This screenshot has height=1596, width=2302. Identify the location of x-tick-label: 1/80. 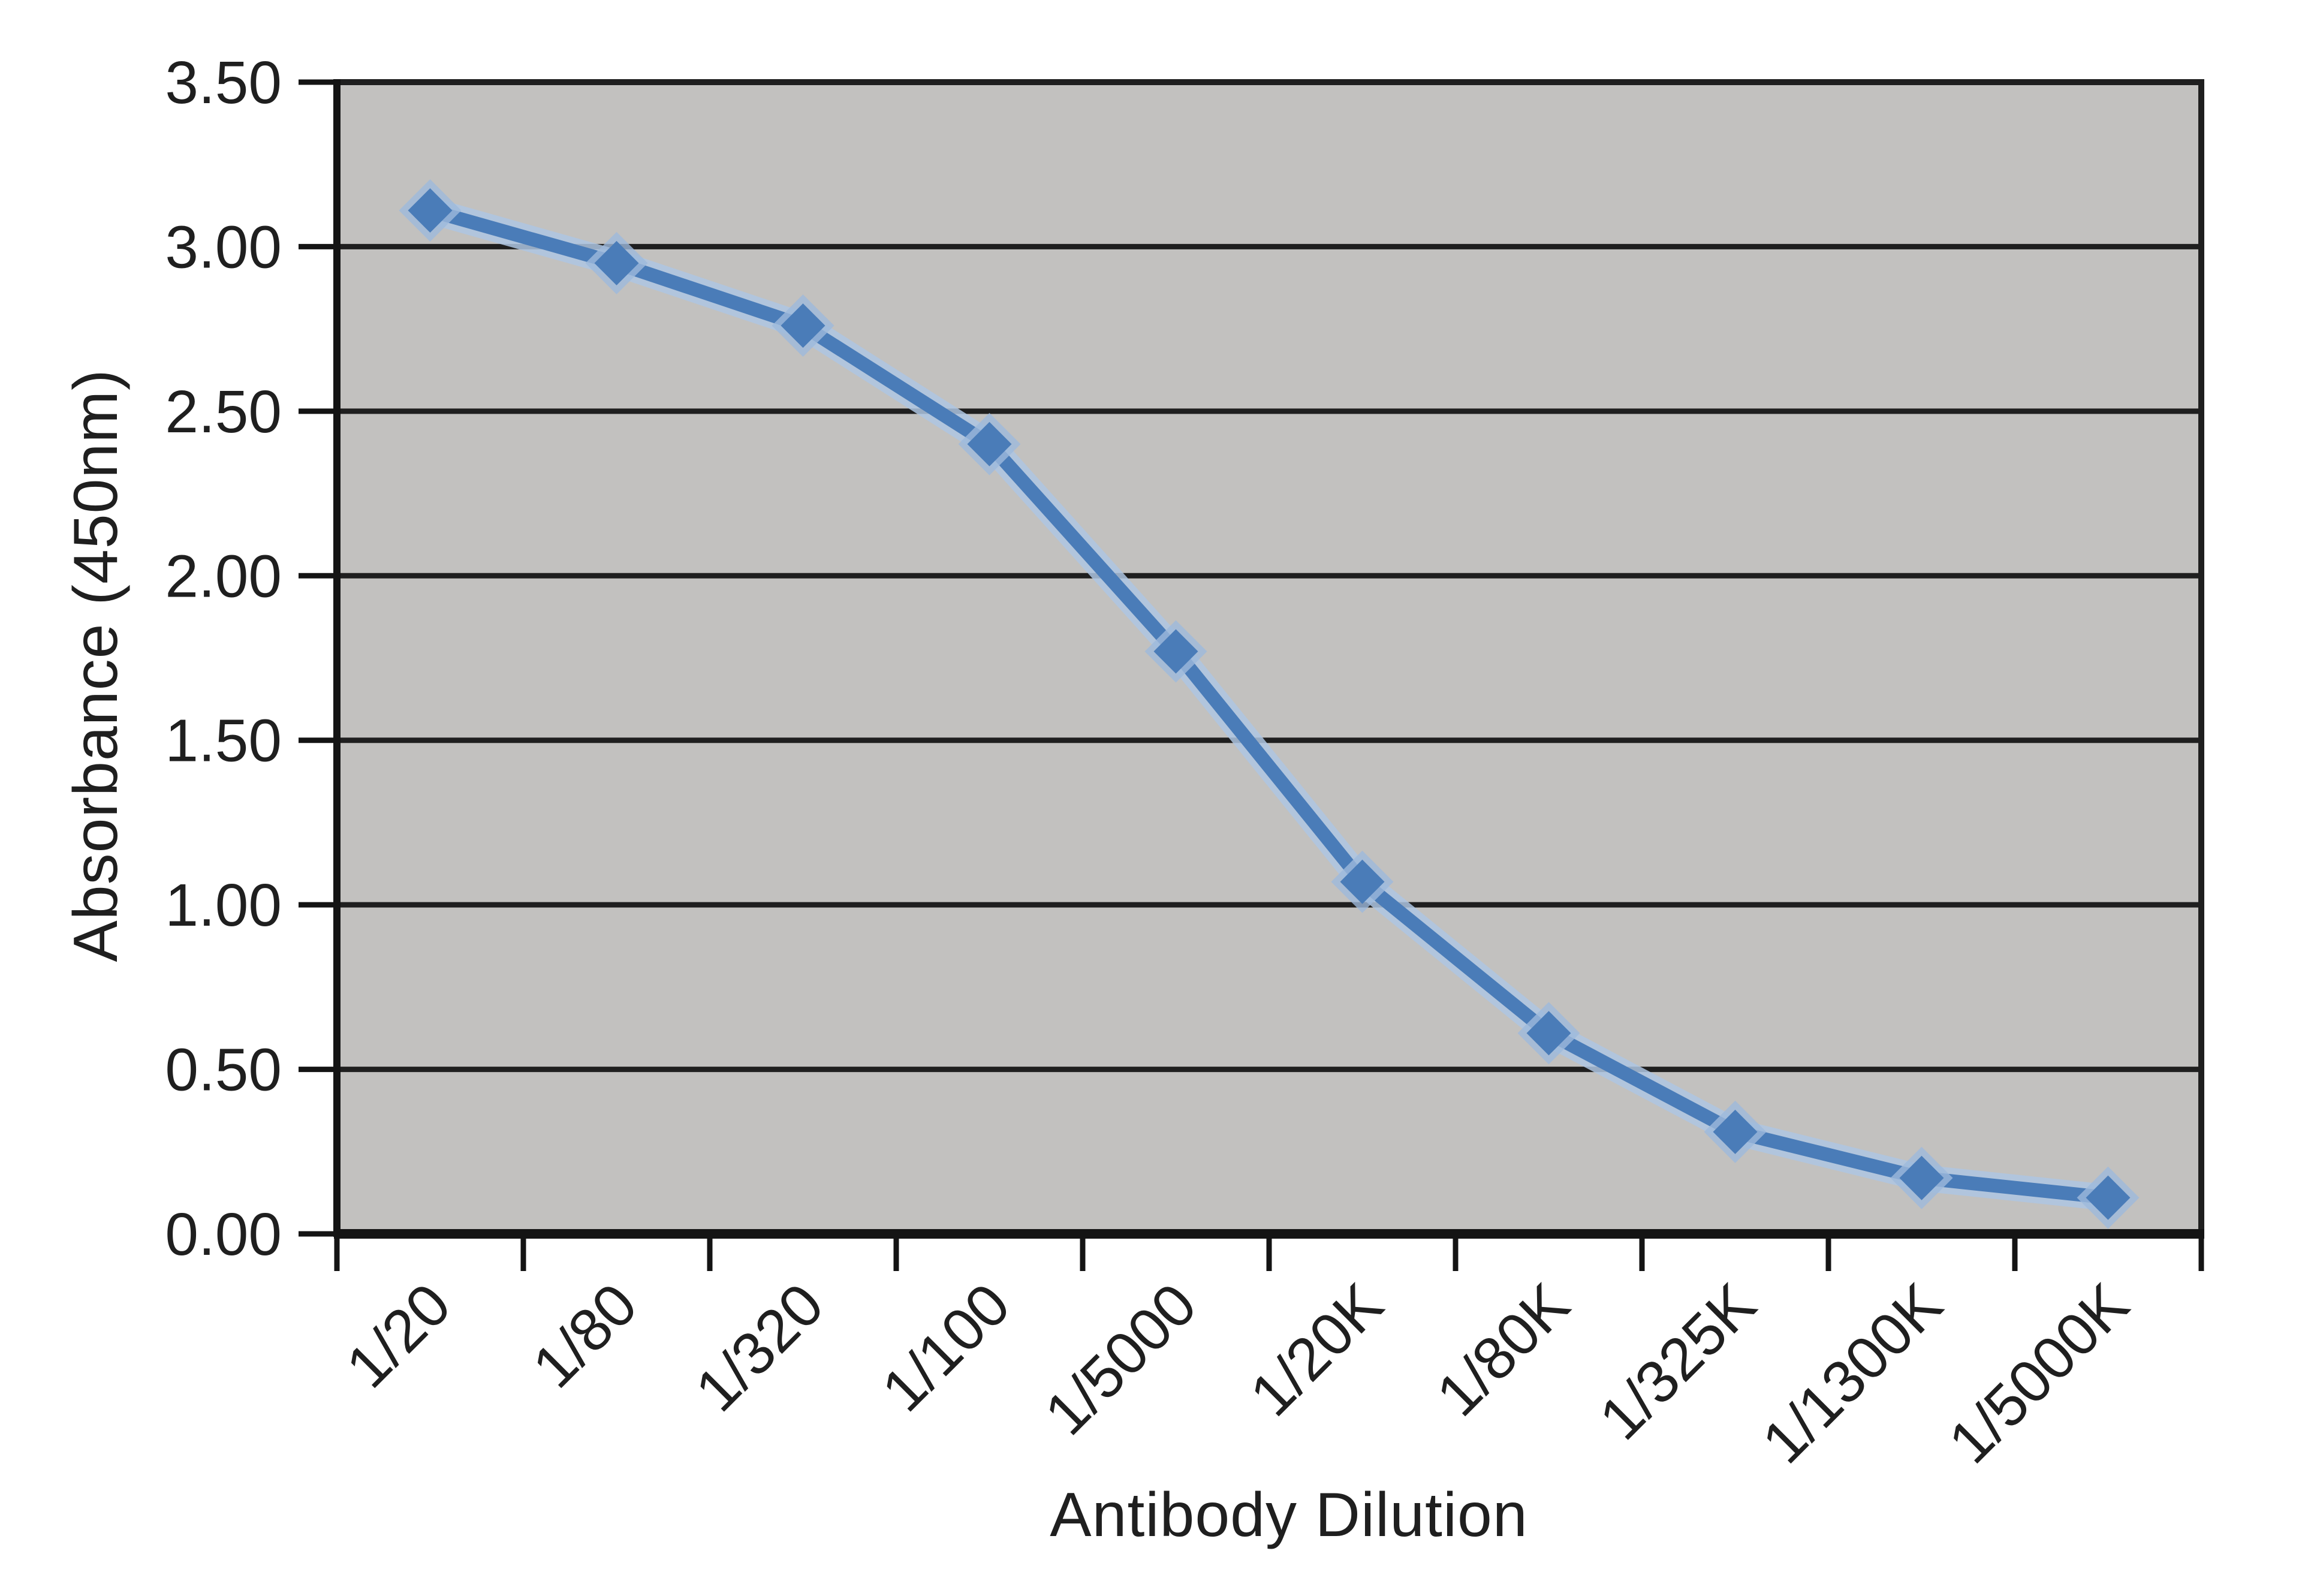
(585, 1335).